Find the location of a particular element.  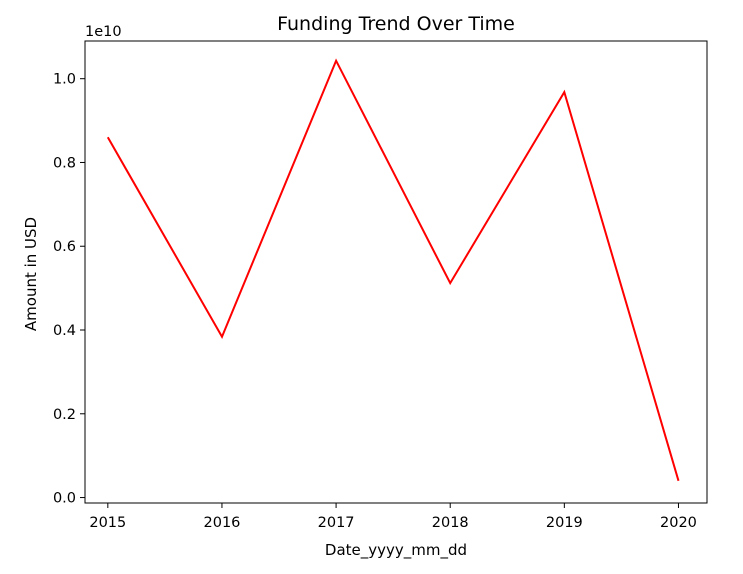

x-axis-ticks: 2015 2016 2017 2018 2019 2020 is located at coordinates (393, 517).